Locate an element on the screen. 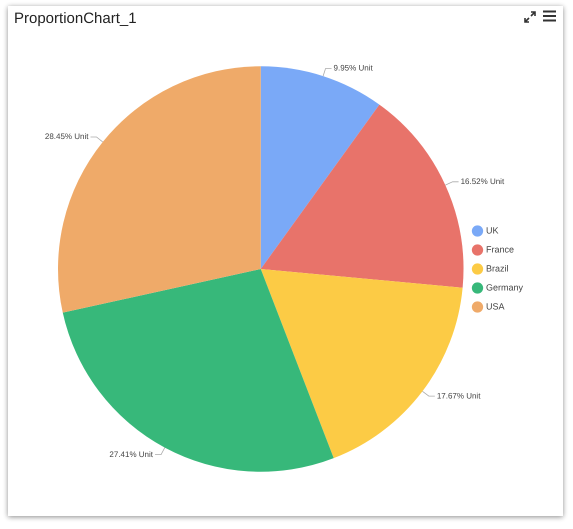 Image resolution: width=573 pixels, height=529 pixels. data-label: 27.41% Unit is located at coordinates (131, 454).